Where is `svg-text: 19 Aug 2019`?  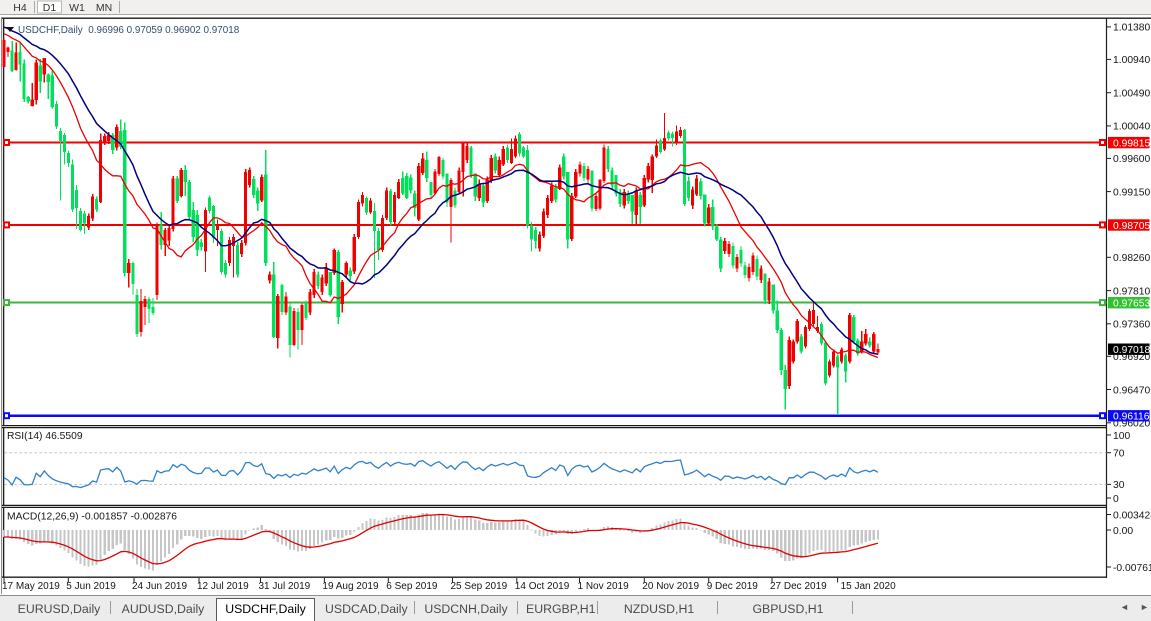
svg-text: 19 Aug 2019 is located at coordinates (350, 586).